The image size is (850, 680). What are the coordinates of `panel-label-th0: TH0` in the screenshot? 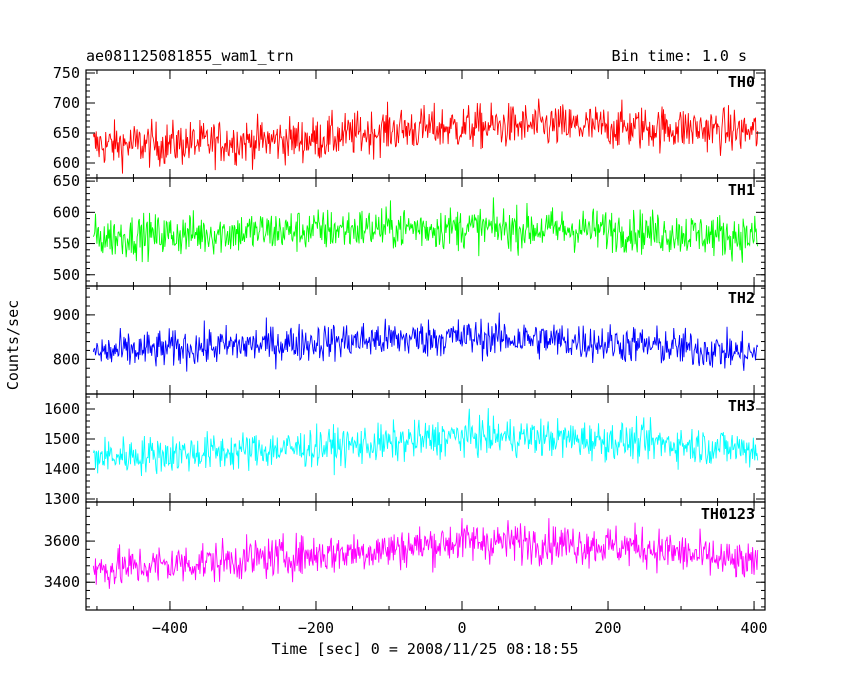 It's located at (741, 82).